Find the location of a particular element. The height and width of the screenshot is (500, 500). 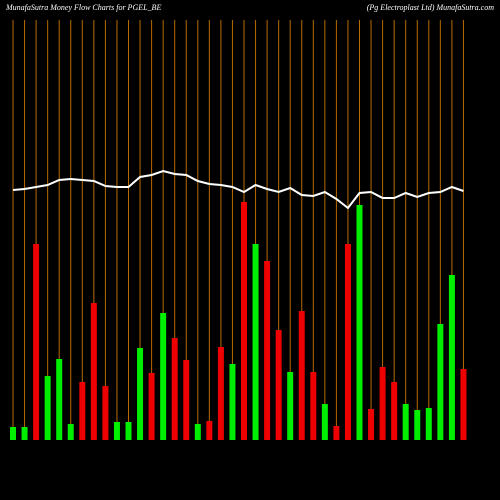

flow-line is located at coordinates (238, 189).